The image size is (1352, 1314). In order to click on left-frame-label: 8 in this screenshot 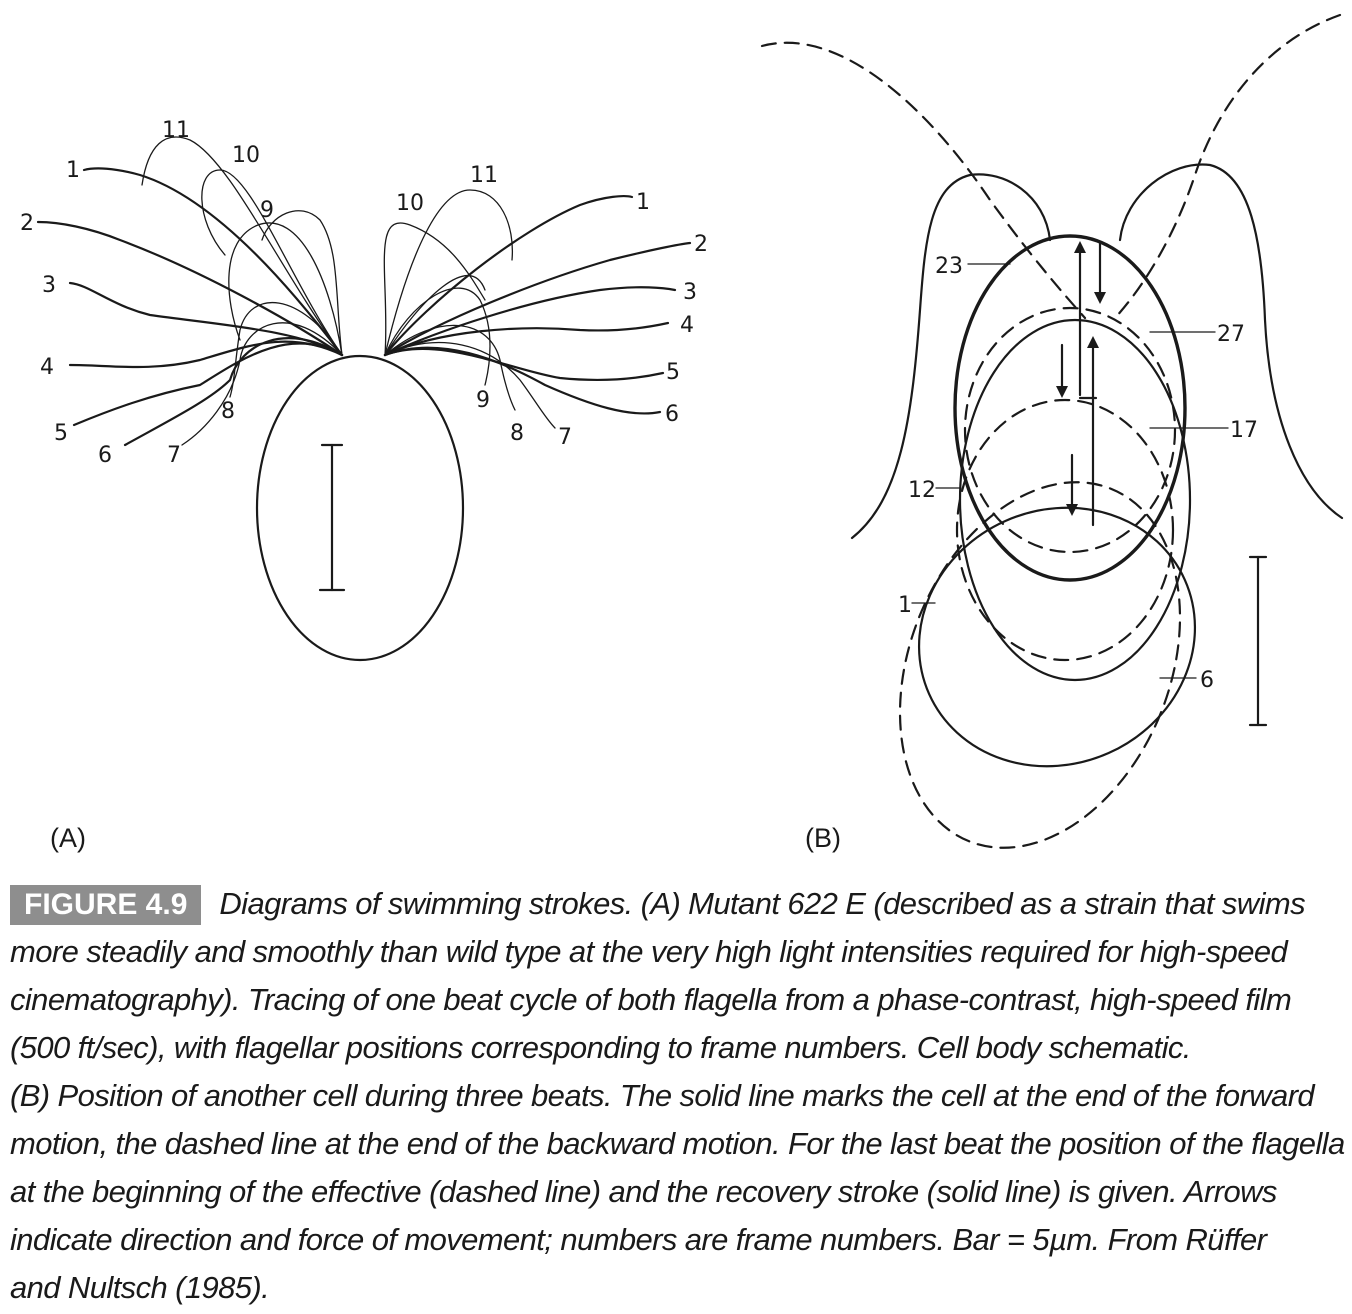, I will do `click(228, 411)`.